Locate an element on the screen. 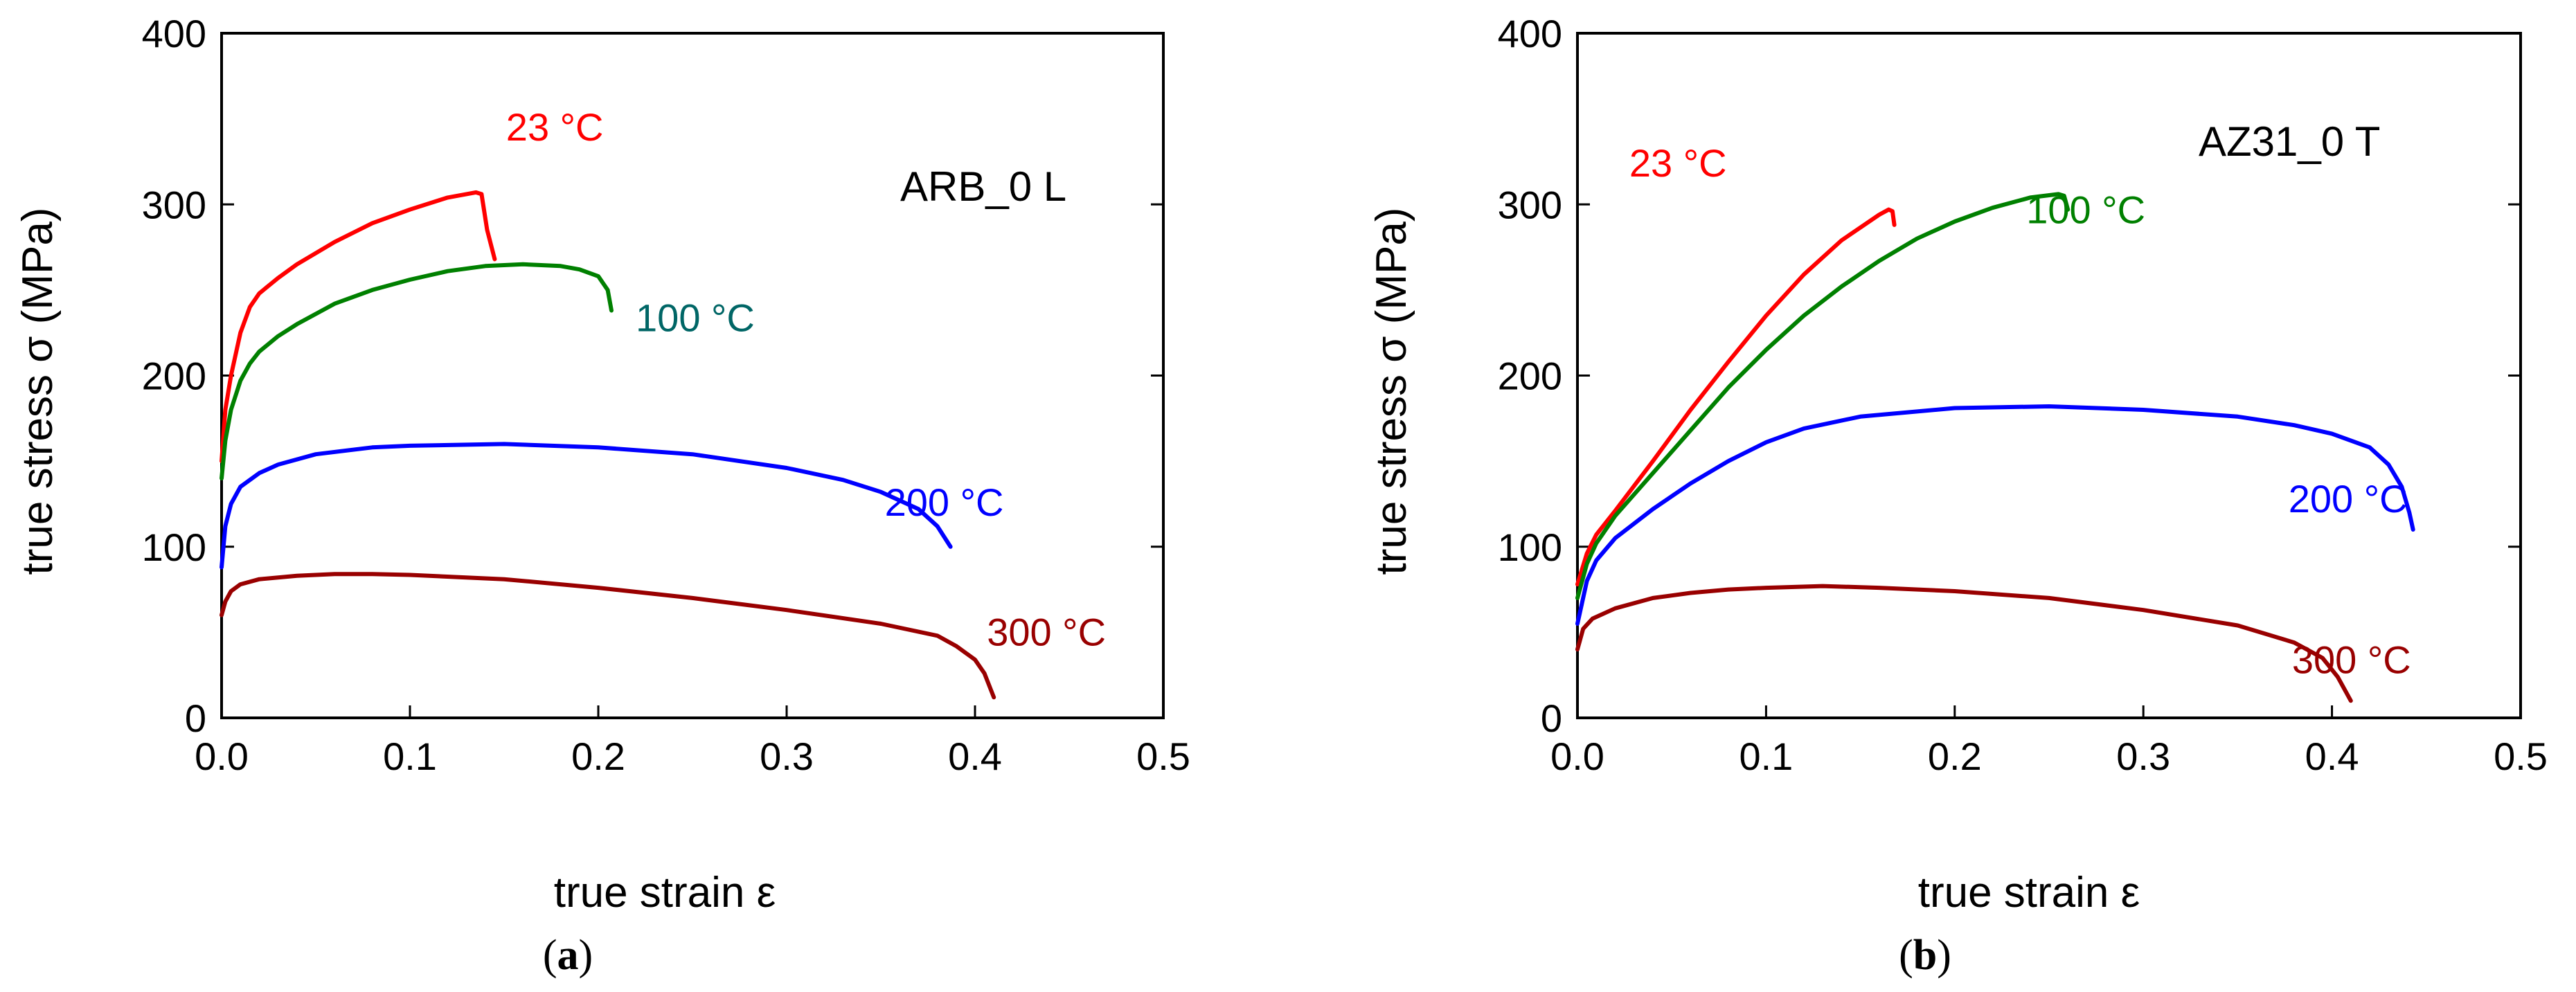  panel-a-caption: (a) is located at coordinates (568, 955).